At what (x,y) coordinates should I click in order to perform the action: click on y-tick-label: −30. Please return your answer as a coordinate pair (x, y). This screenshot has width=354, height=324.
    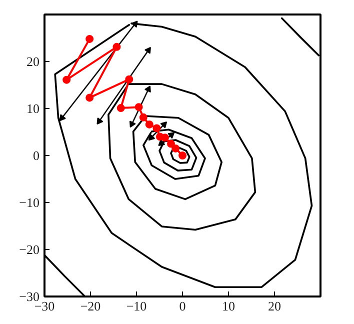
    Looking at the image, I should click on (29, 296).